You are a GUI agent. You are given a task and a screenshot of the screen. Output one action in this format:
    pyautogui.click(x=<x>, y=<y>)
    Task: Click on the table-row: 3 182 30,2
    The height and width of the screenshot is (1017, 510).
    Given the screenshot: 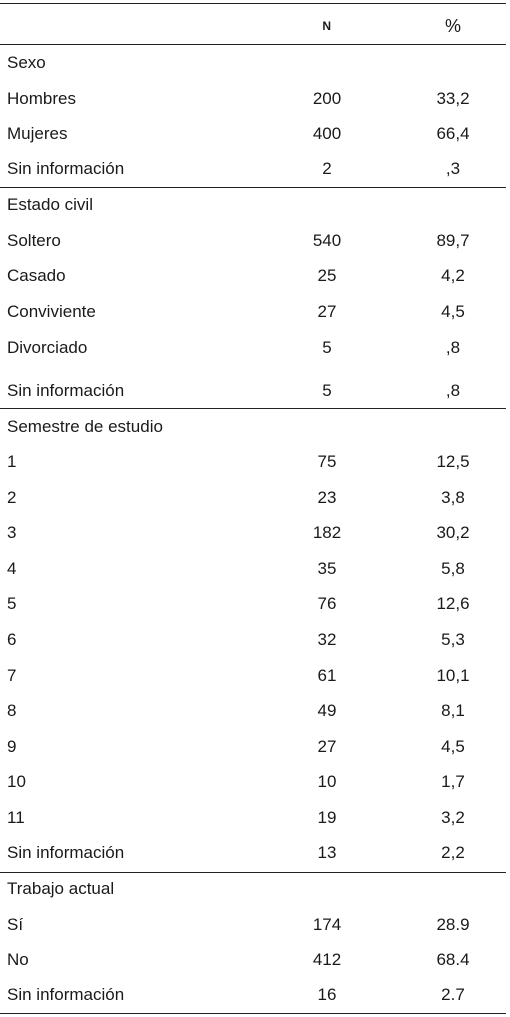 What is the action you would take?
    pyautogui.click(x=253, y=533)
    